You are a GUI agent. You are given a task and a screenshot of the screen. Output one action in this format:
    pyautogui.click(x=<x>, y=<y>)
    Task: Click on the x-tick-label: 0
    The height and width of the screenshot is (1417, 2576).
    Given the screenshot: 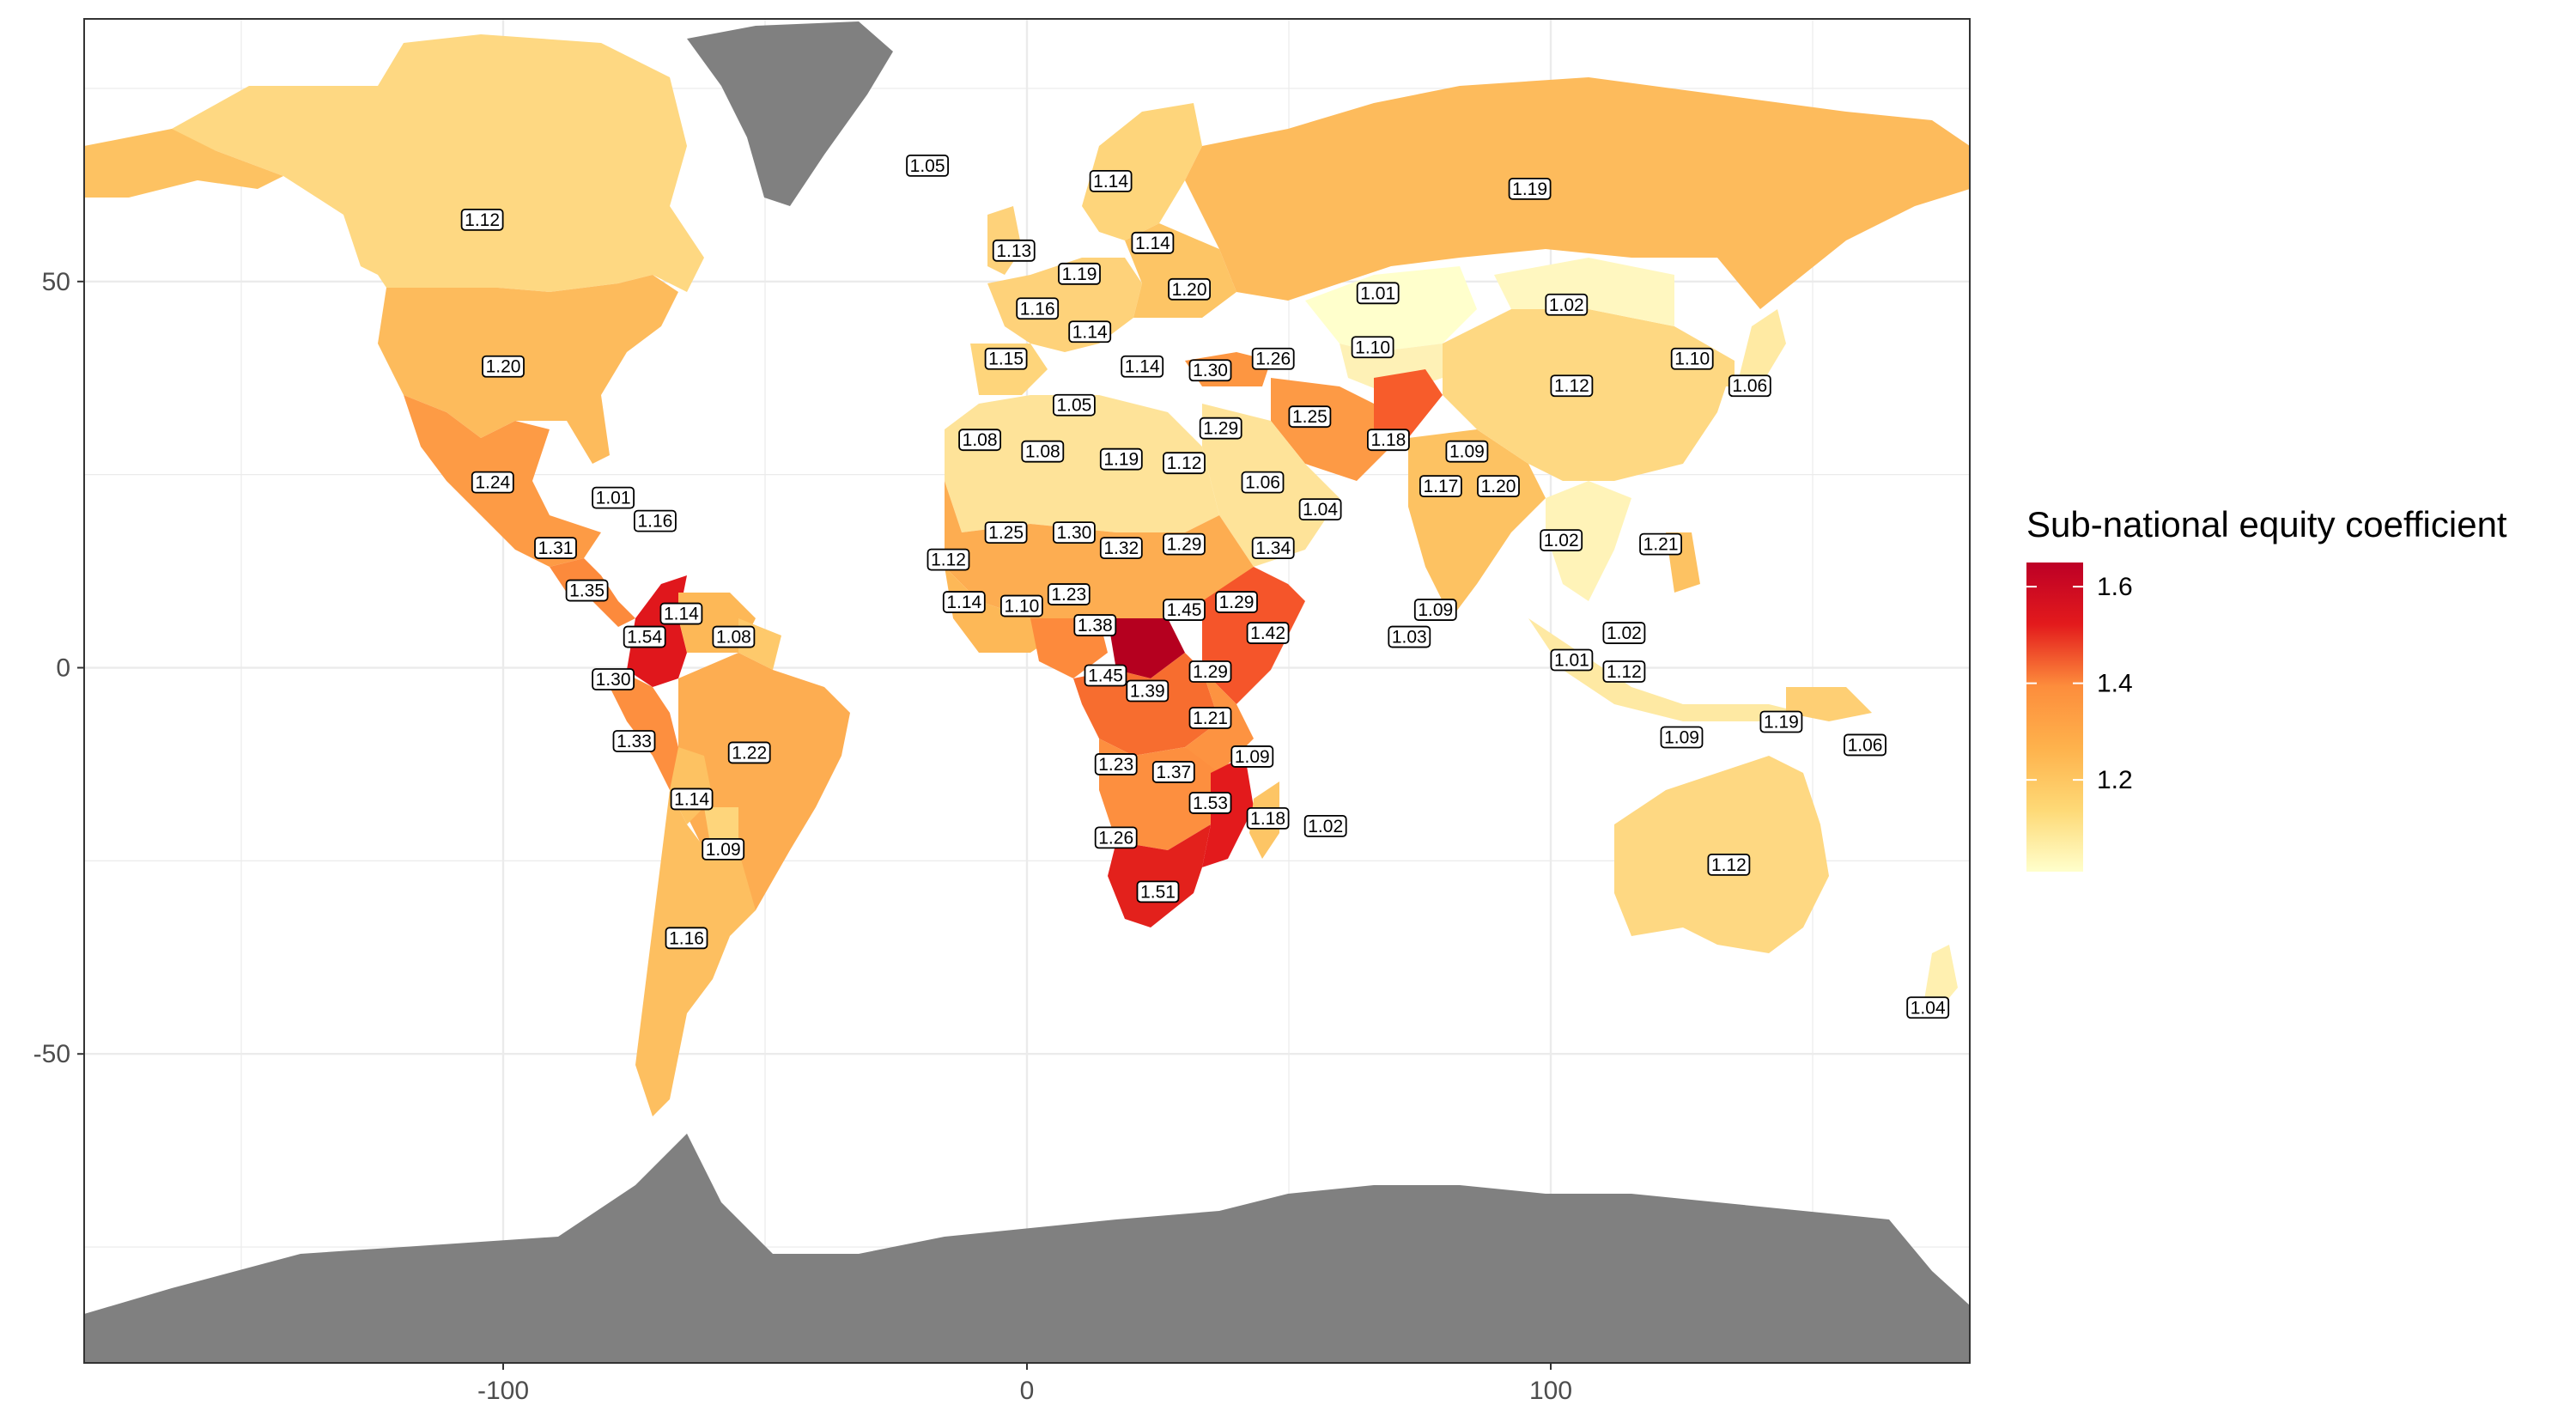 What is the action you would take?
    pyautogui.click(x=1027, y=1391)
    